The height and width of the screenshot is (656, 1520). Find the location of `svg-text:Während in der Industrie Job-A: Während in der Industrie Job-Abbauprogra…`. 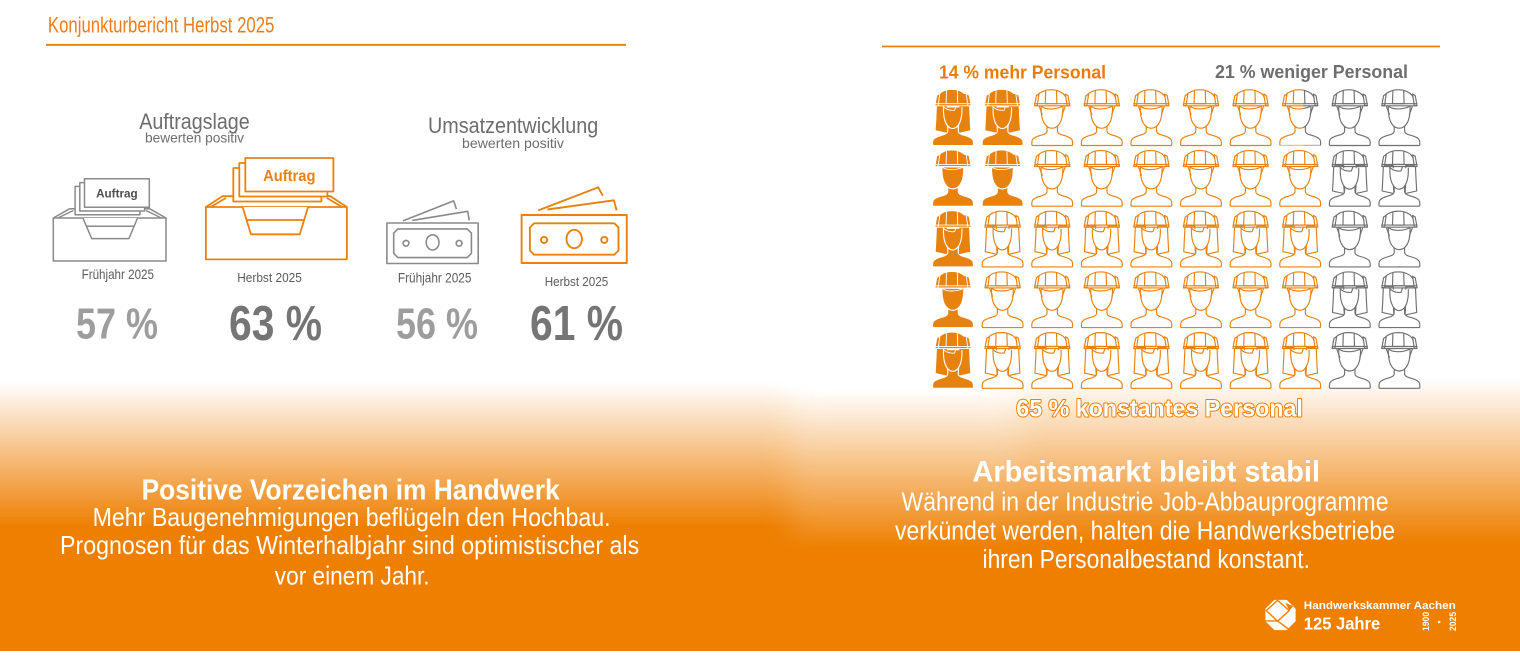

svg-text:Während in der Industrie Job-A: Während in der Industrie Job-Abbauprogra… is located at coordinates (1145, 503).